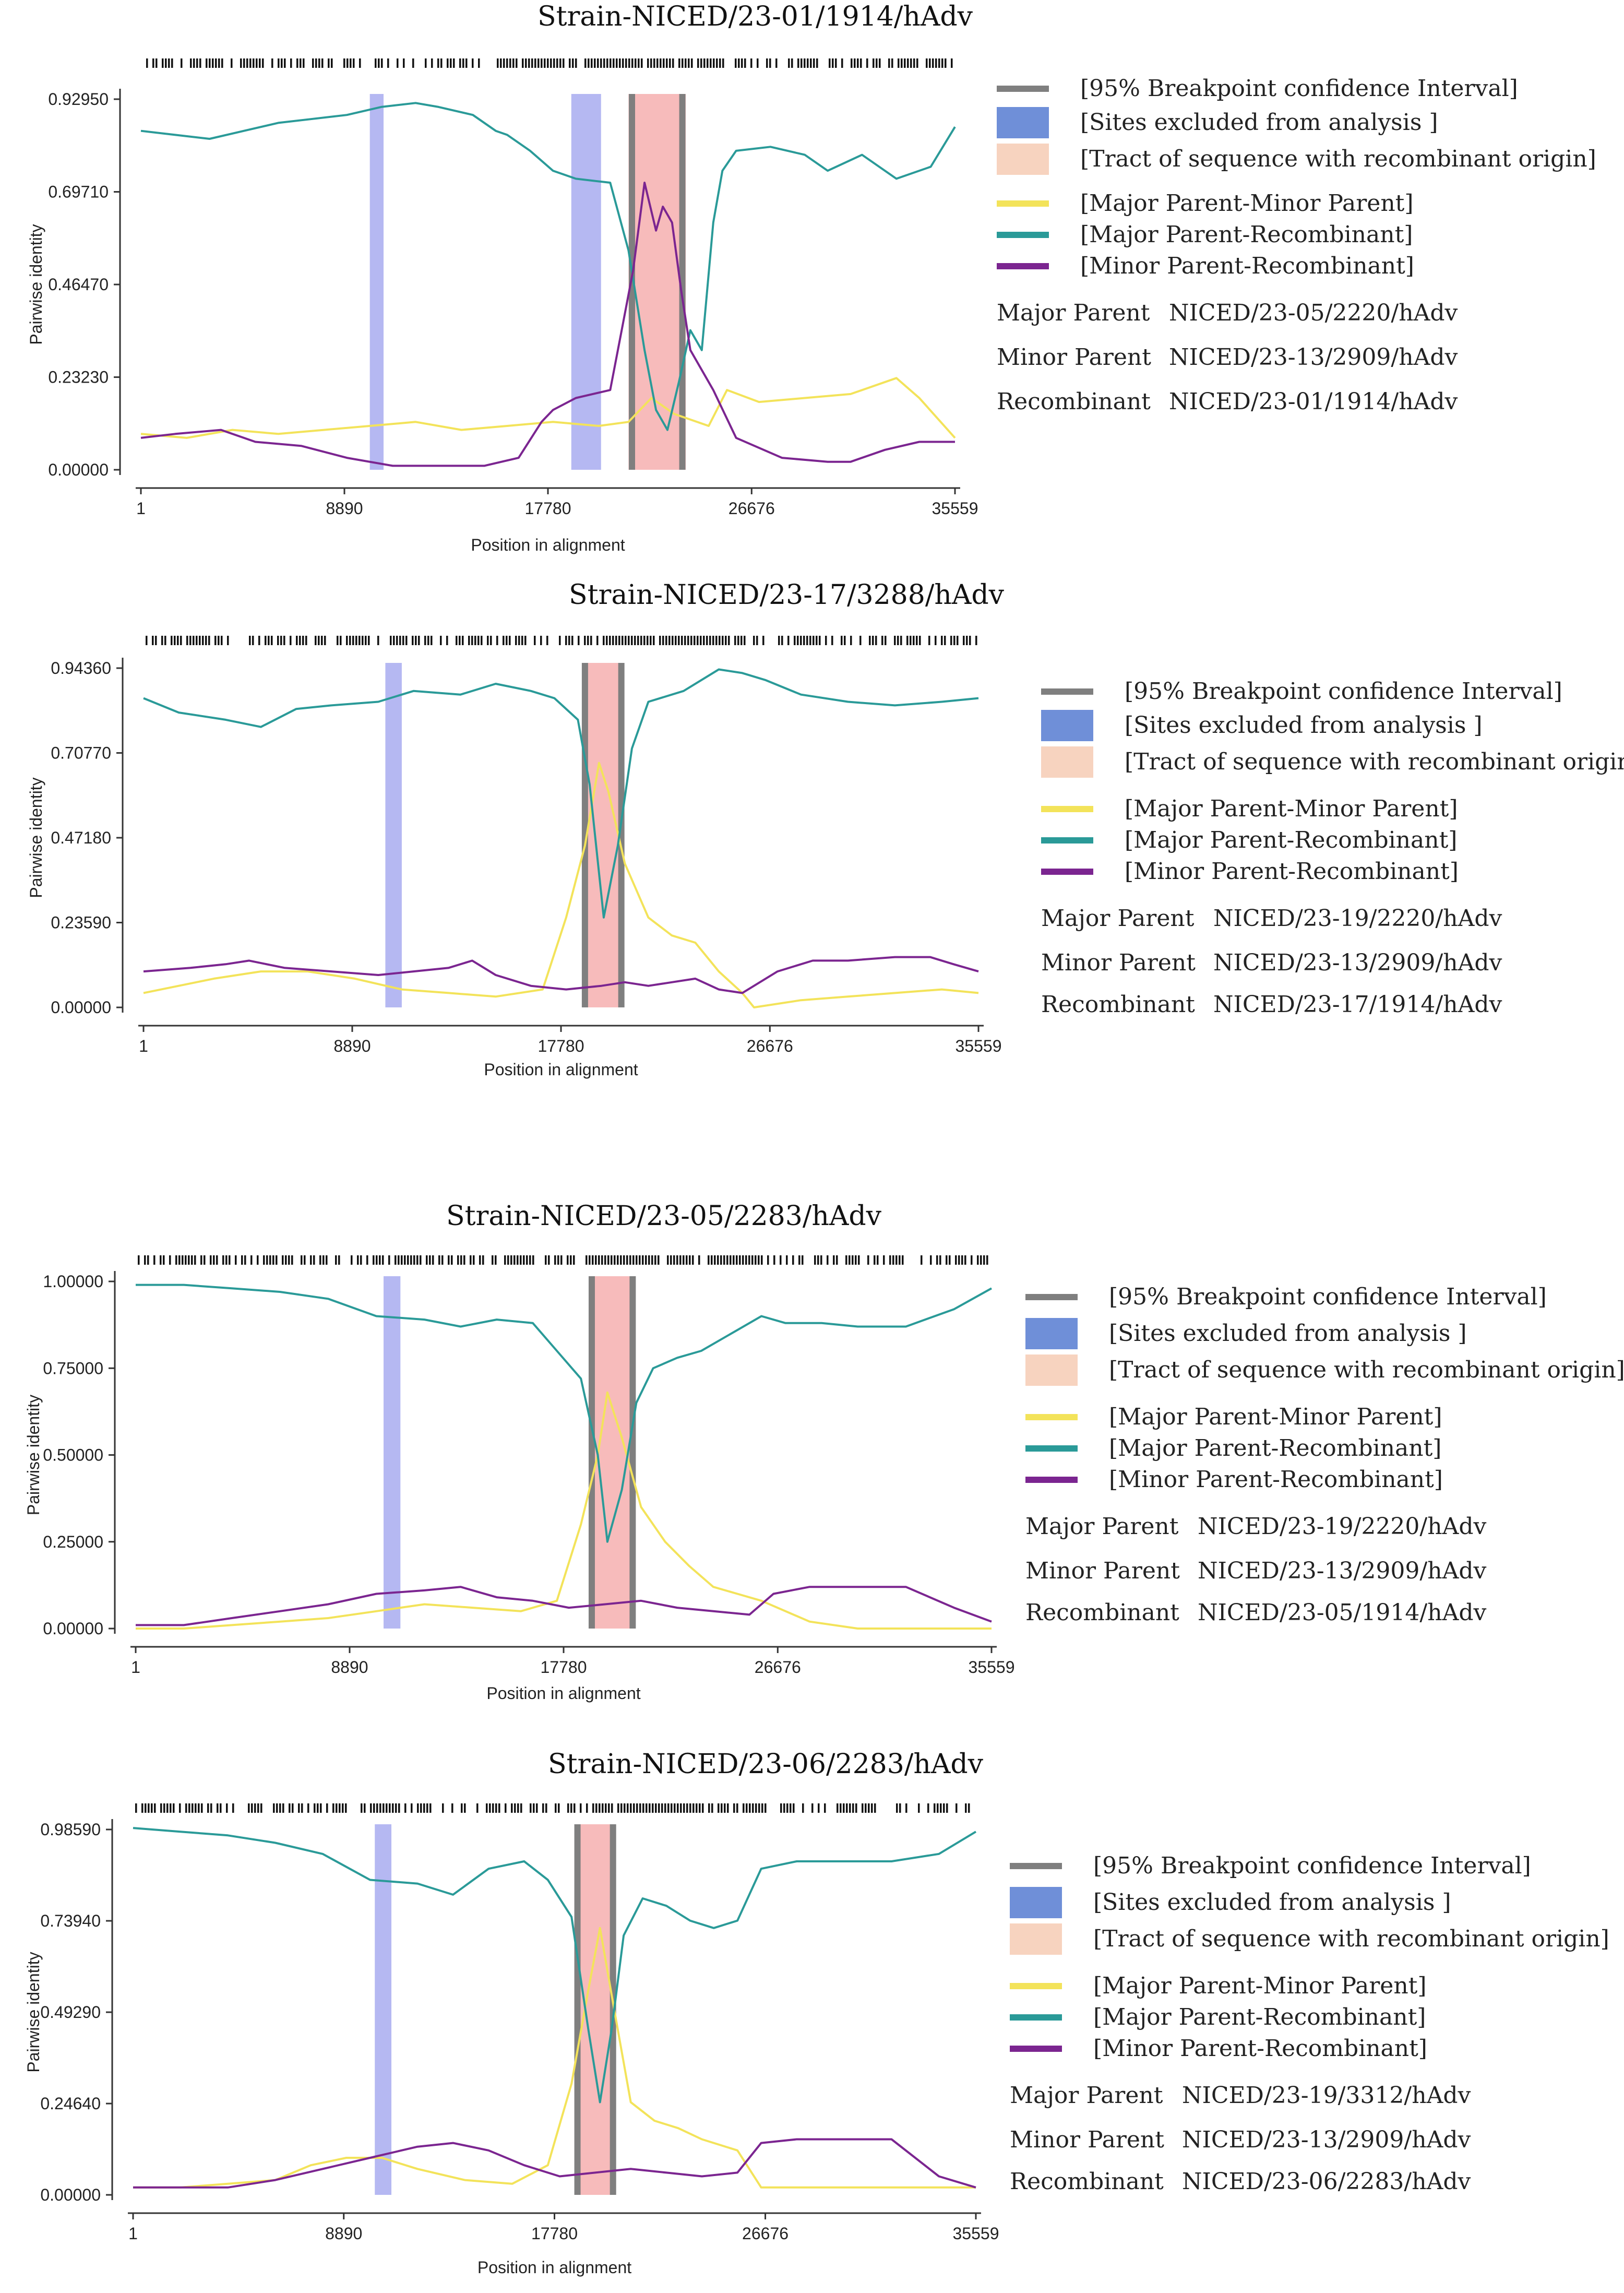 Image resolution: width=1624 pixels, height=2293 pixels. Describe the element at coordinates (1067, 691) in the screenshot. I see `breakpoint-swatch` at that location.